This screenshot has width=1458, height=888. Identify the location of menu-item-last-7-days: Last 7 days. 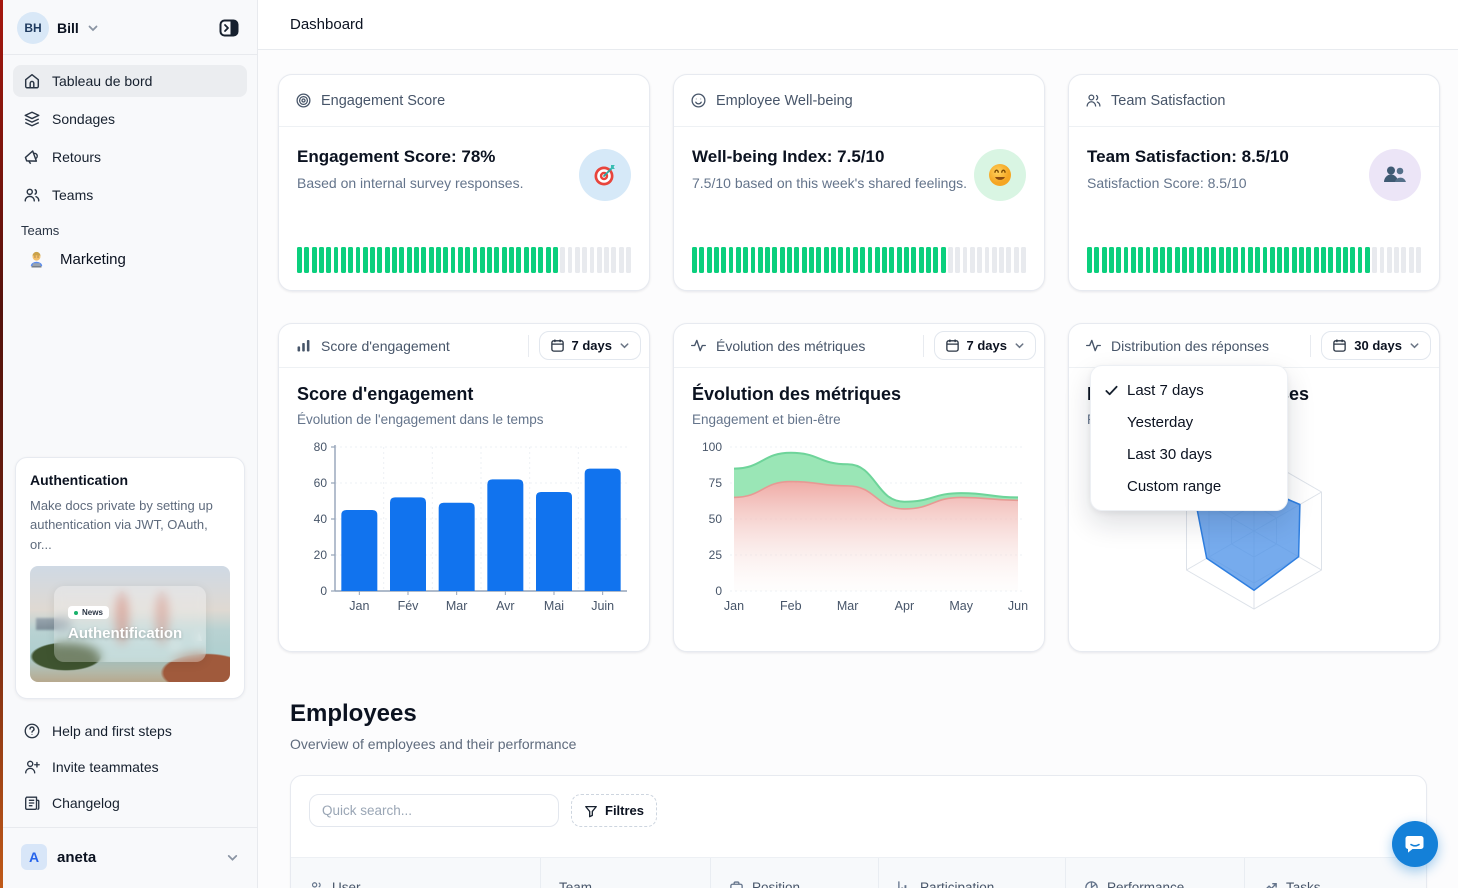
(1189, 390).